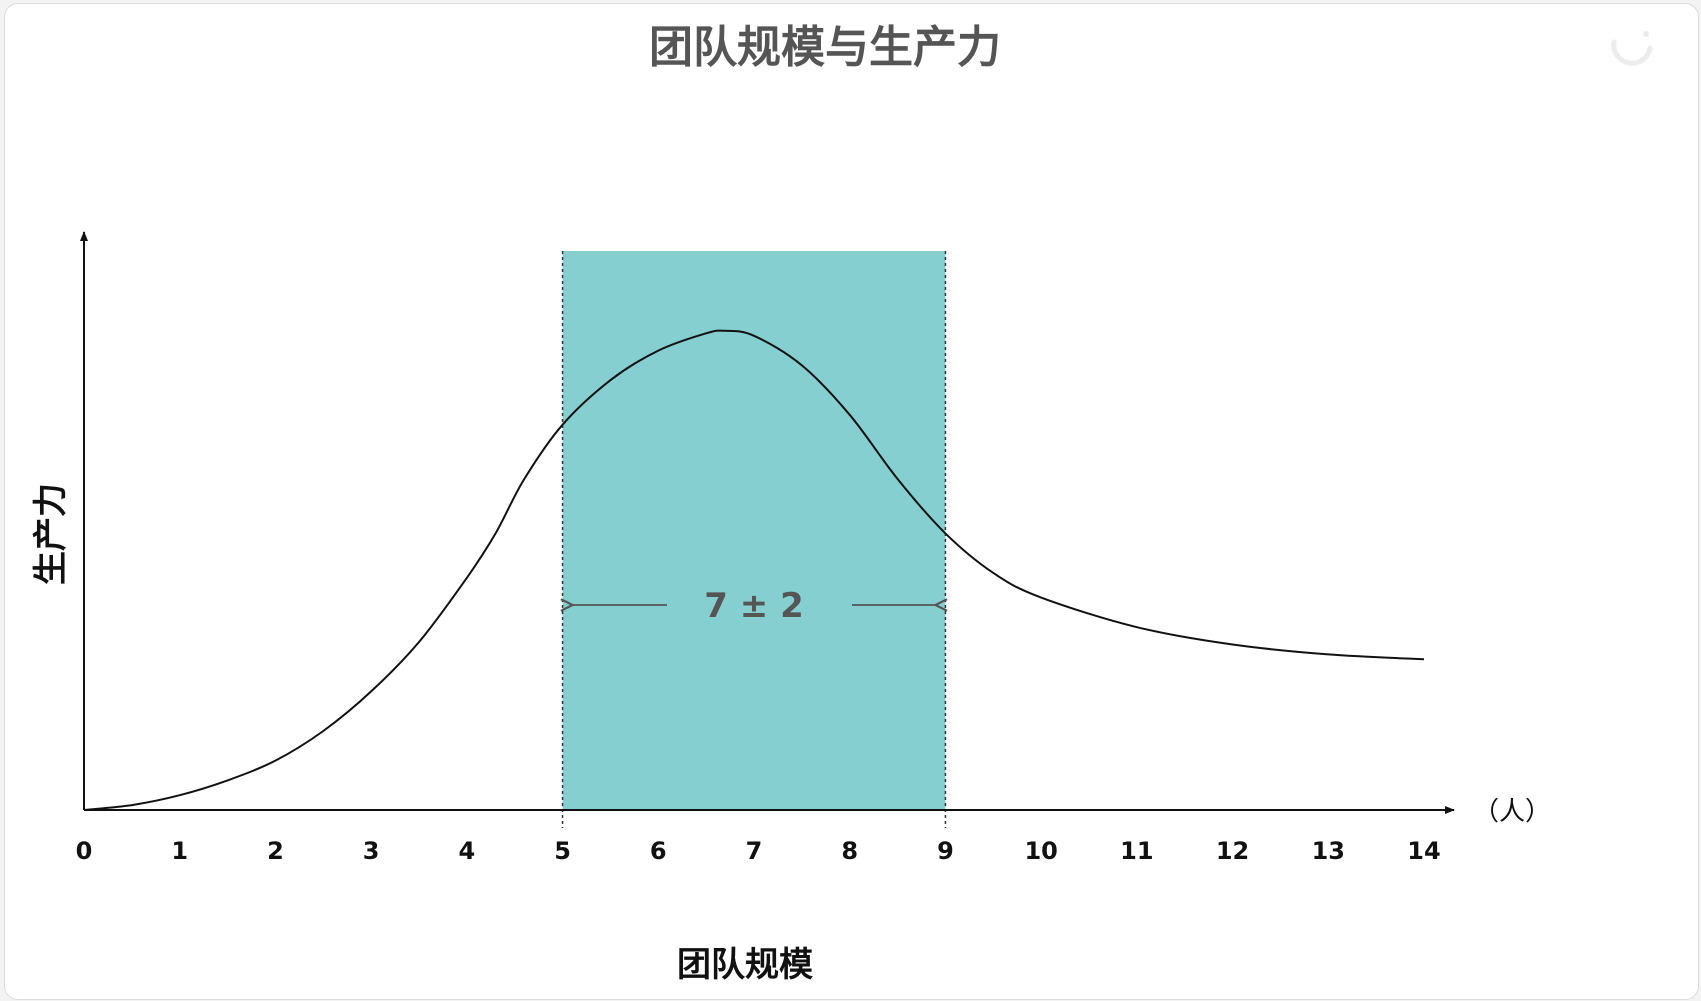 The width and height of the screenshot is (1701, 1001). Describe the element at coordinates (658, 851) in the screenshot. I see `x-tick-label: 6` at that location.